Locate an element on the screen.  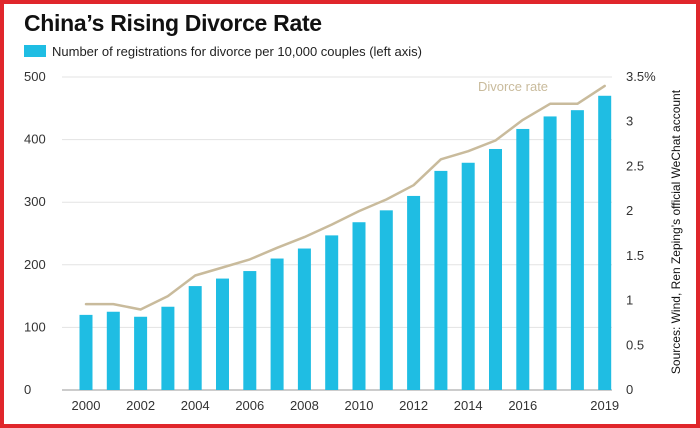
y-left-tick-label: 300 is located at coordinates (35, 201).